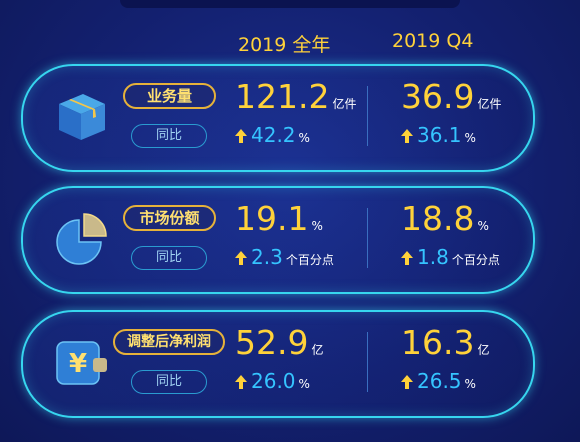  Describe the element at coordinates (433, 41) in the screenshot. I see `header-q4: 2019 Q4` at that location.